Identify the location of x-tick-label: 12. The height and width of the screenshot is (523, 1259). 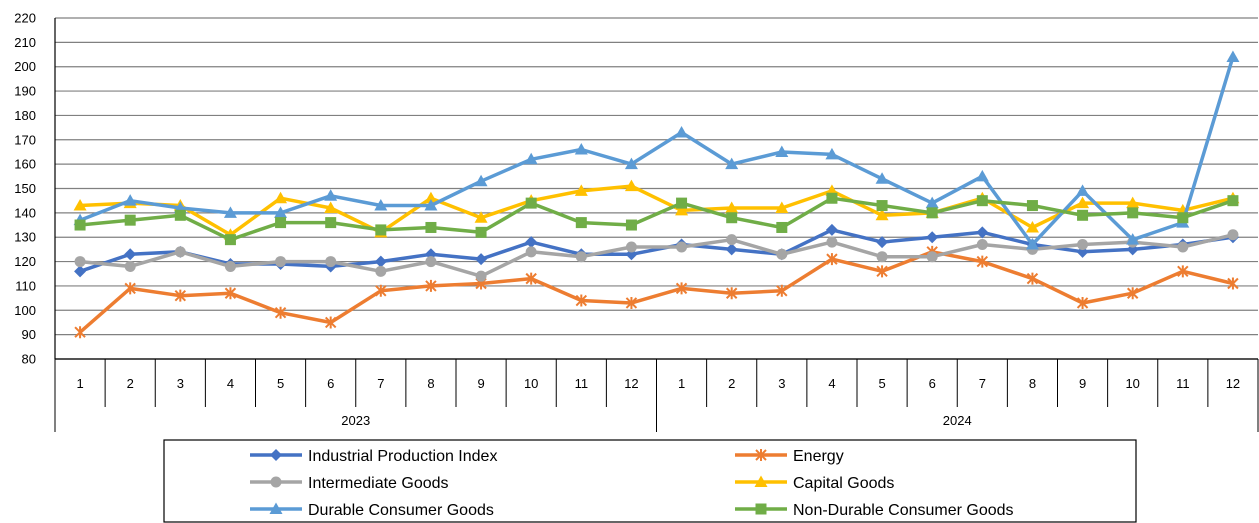
(631, 383).